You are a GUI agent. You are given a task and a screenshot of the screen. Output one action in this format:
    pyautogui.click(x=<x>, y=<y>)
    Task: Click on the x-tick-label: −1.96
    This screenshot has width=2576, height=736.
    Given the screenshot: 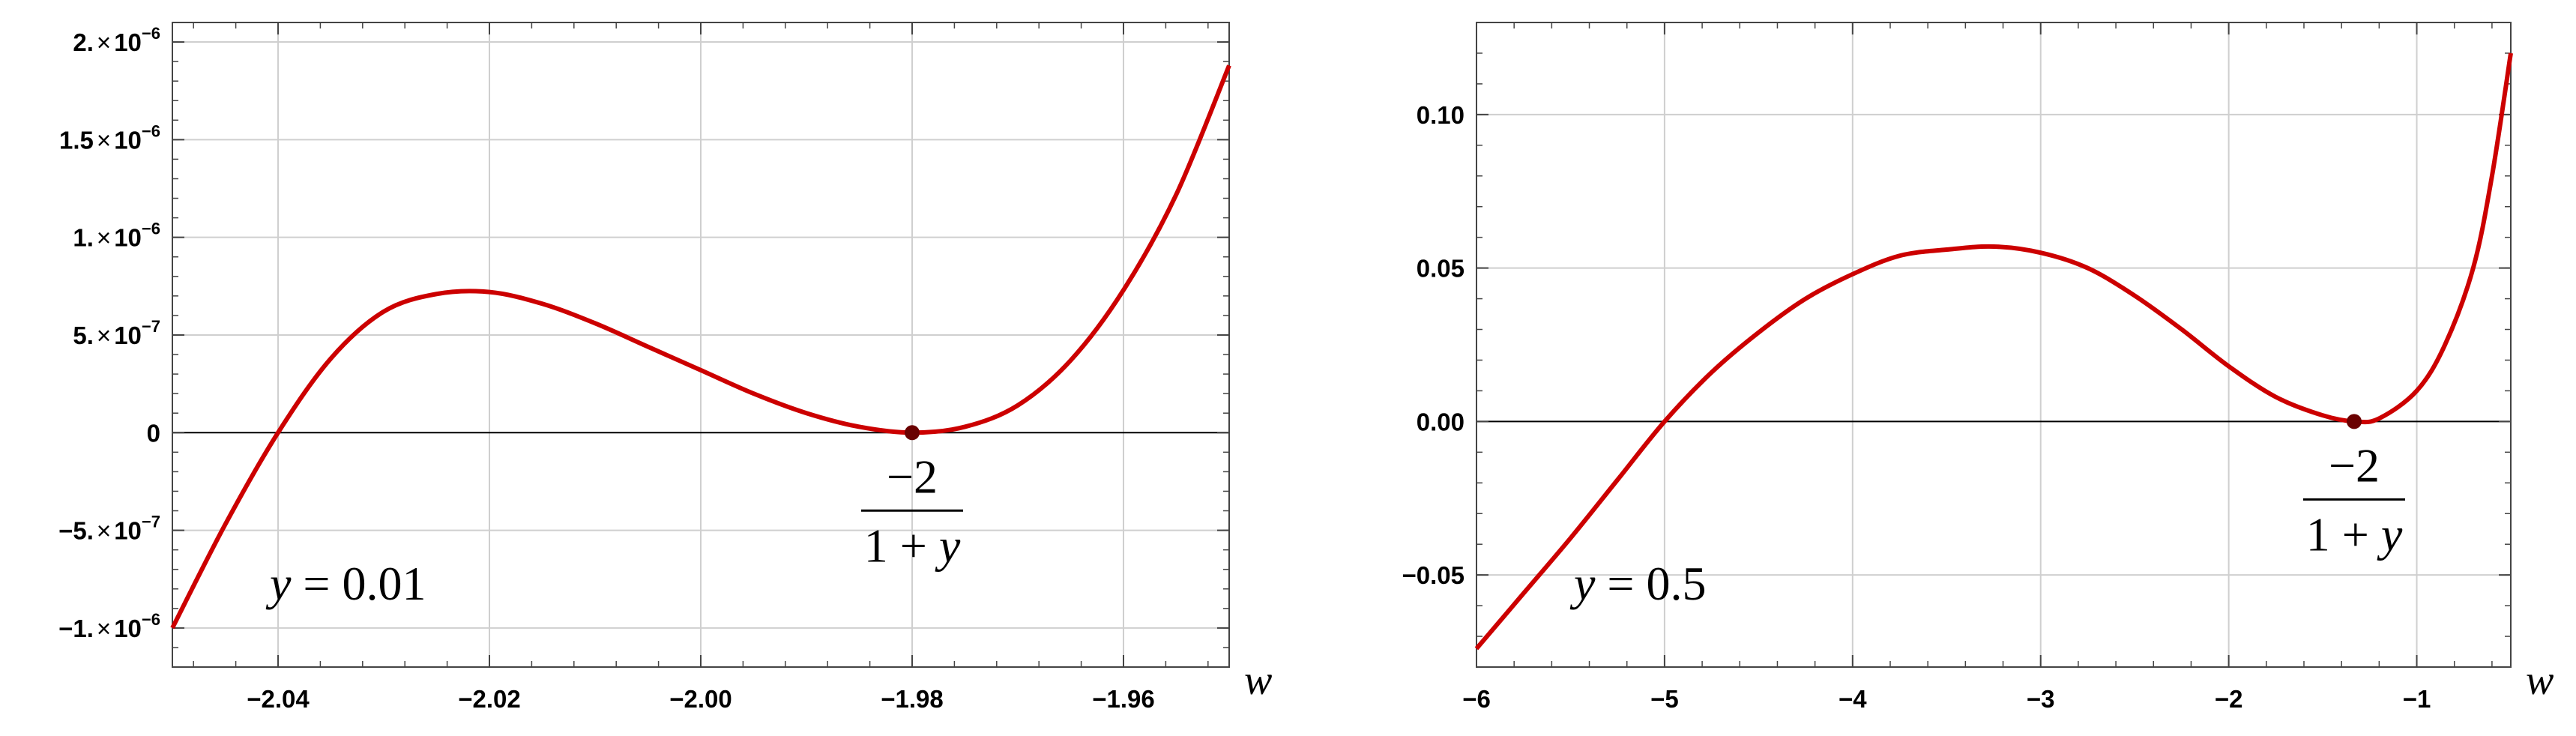 What is the action you would take?
    pyautogui.click(x=1124, y=699)
    